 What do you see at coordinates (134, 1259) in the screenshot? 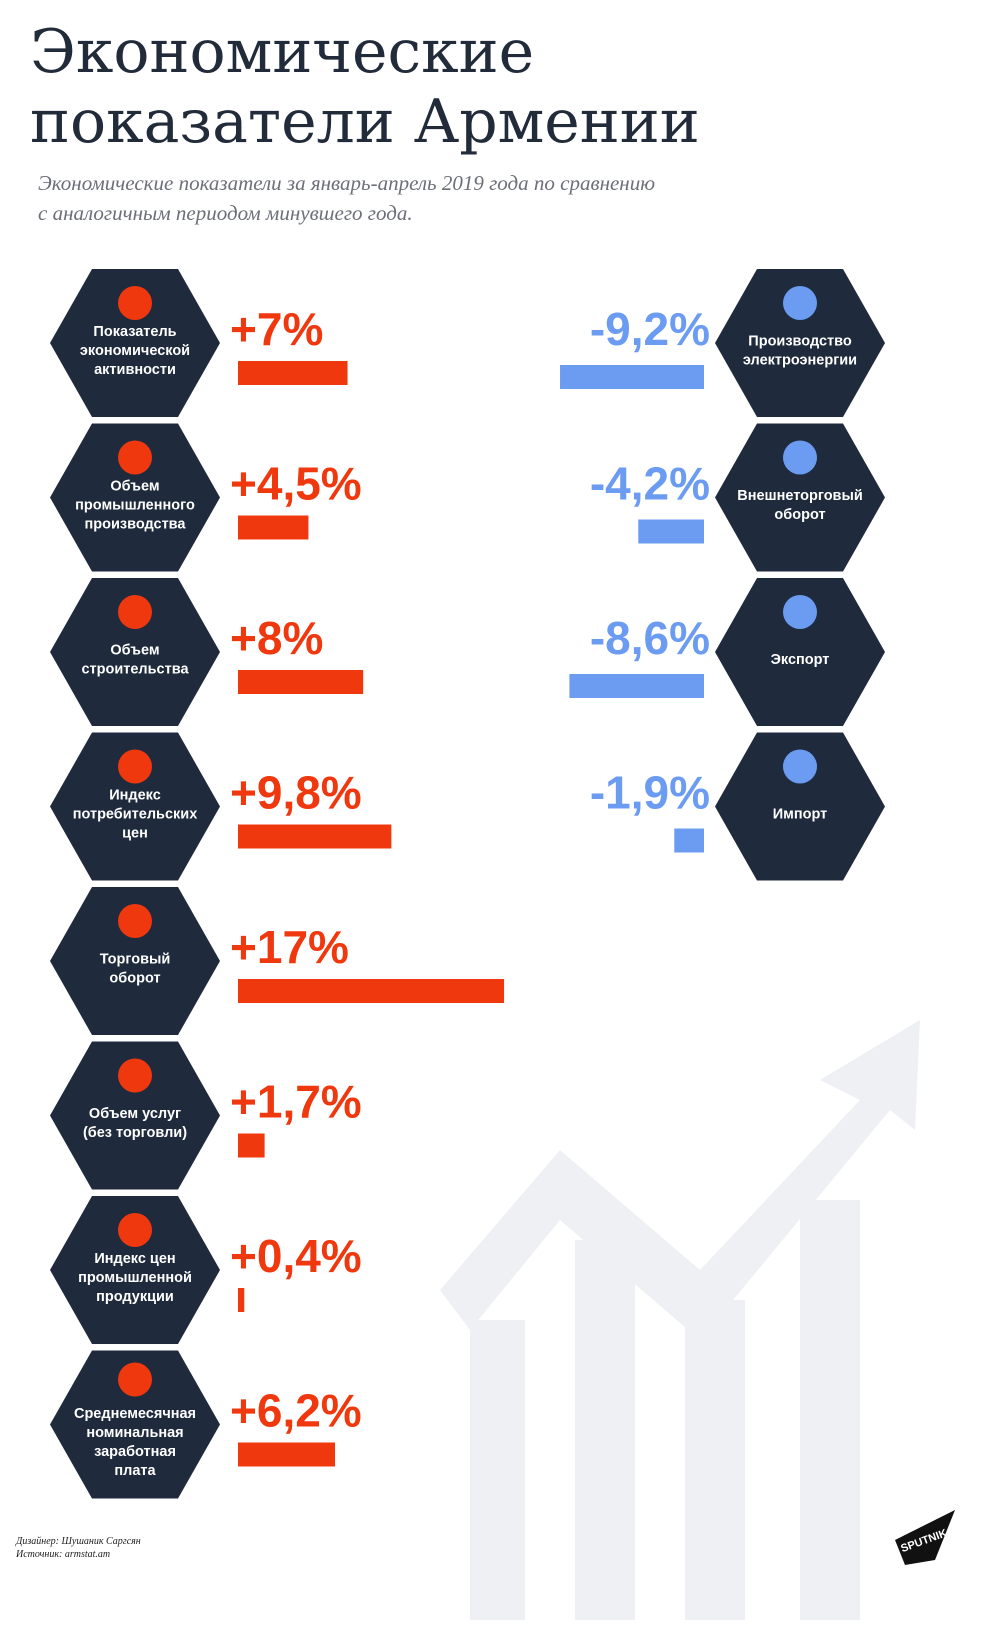
I see `hex-label: Индекс цен` at bounding box center [134, 1259].